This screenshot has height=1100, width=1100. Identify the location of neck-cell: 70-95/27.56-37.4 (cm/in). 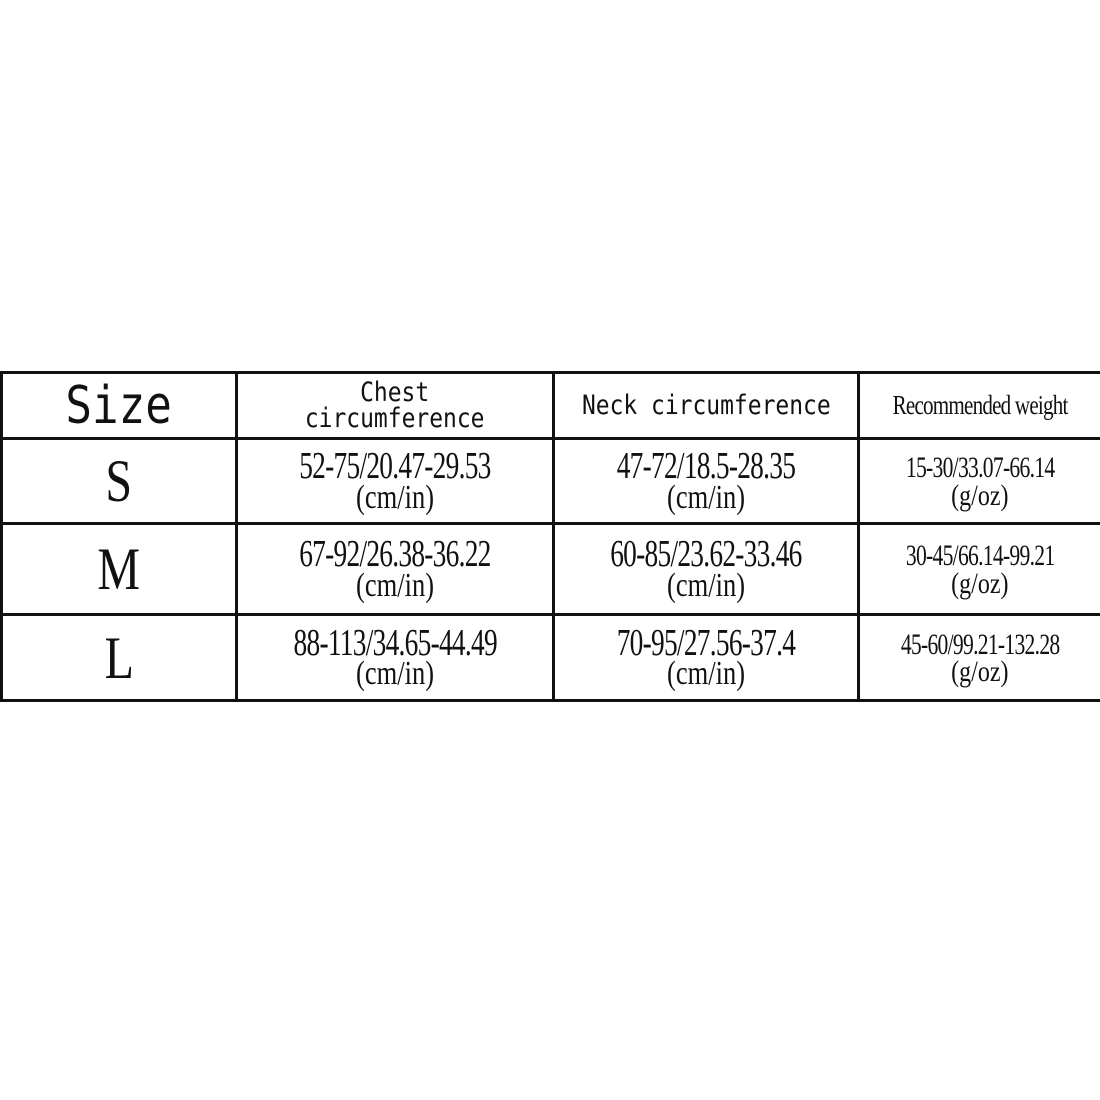
(706, 657).